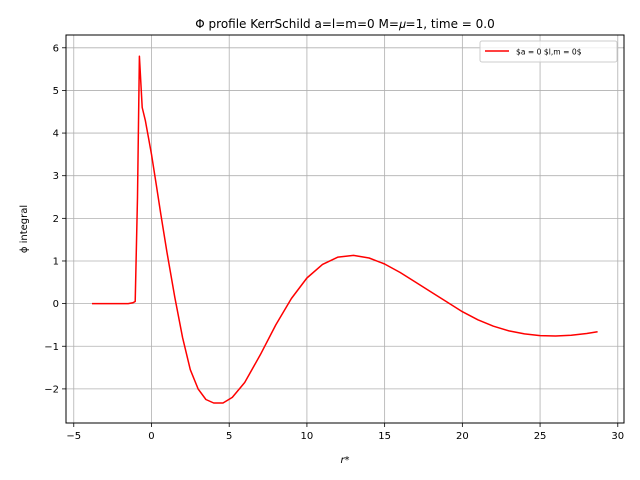 The width and height of the screenshot is (640, 480). What do you see at coordinates (229, 436) in the screenshot?
I see `x-tick-label: 5` at bounding box center [229, 436].